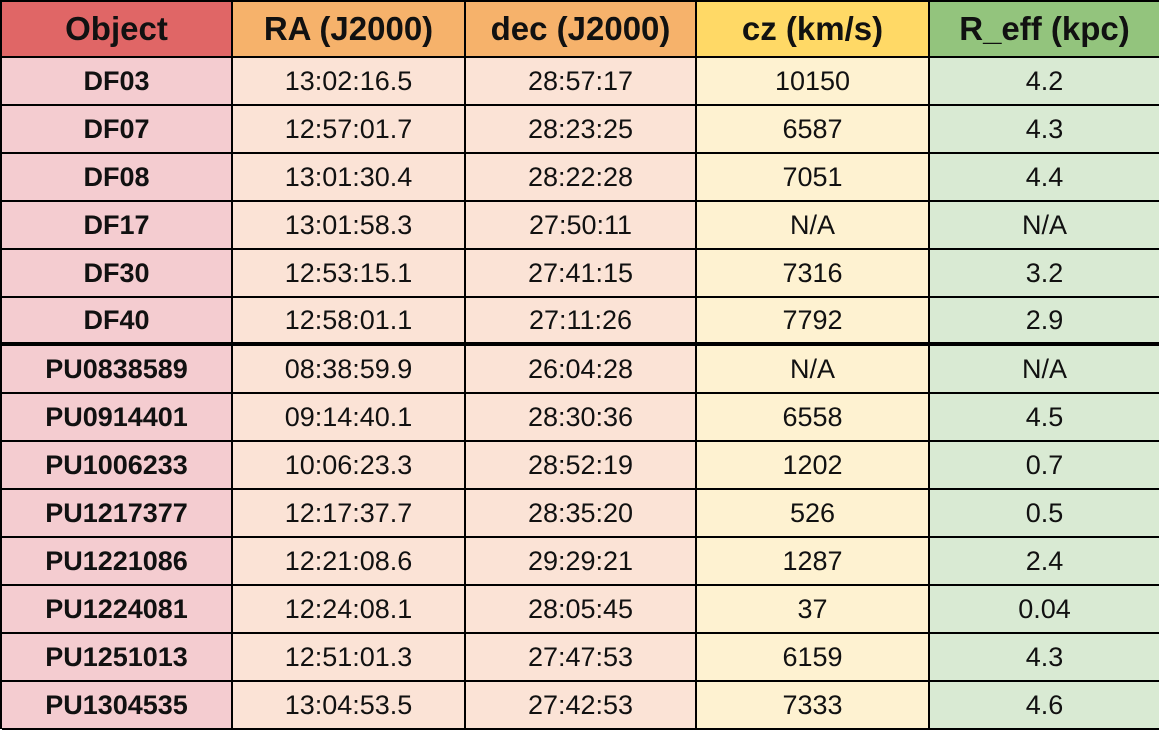  I want to click on cell-r-eff: 3.2, so click(1044, 274).